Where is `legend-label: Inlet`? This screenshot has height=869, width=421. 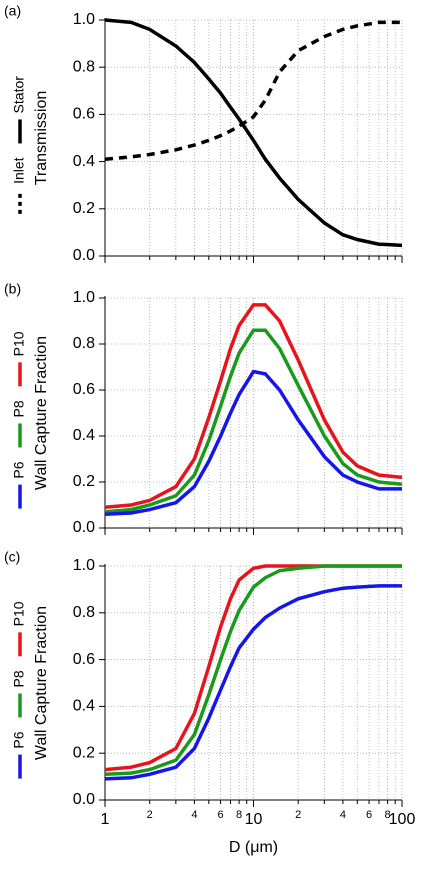 legend-label: Inlet is located at coordinates (19, 170).